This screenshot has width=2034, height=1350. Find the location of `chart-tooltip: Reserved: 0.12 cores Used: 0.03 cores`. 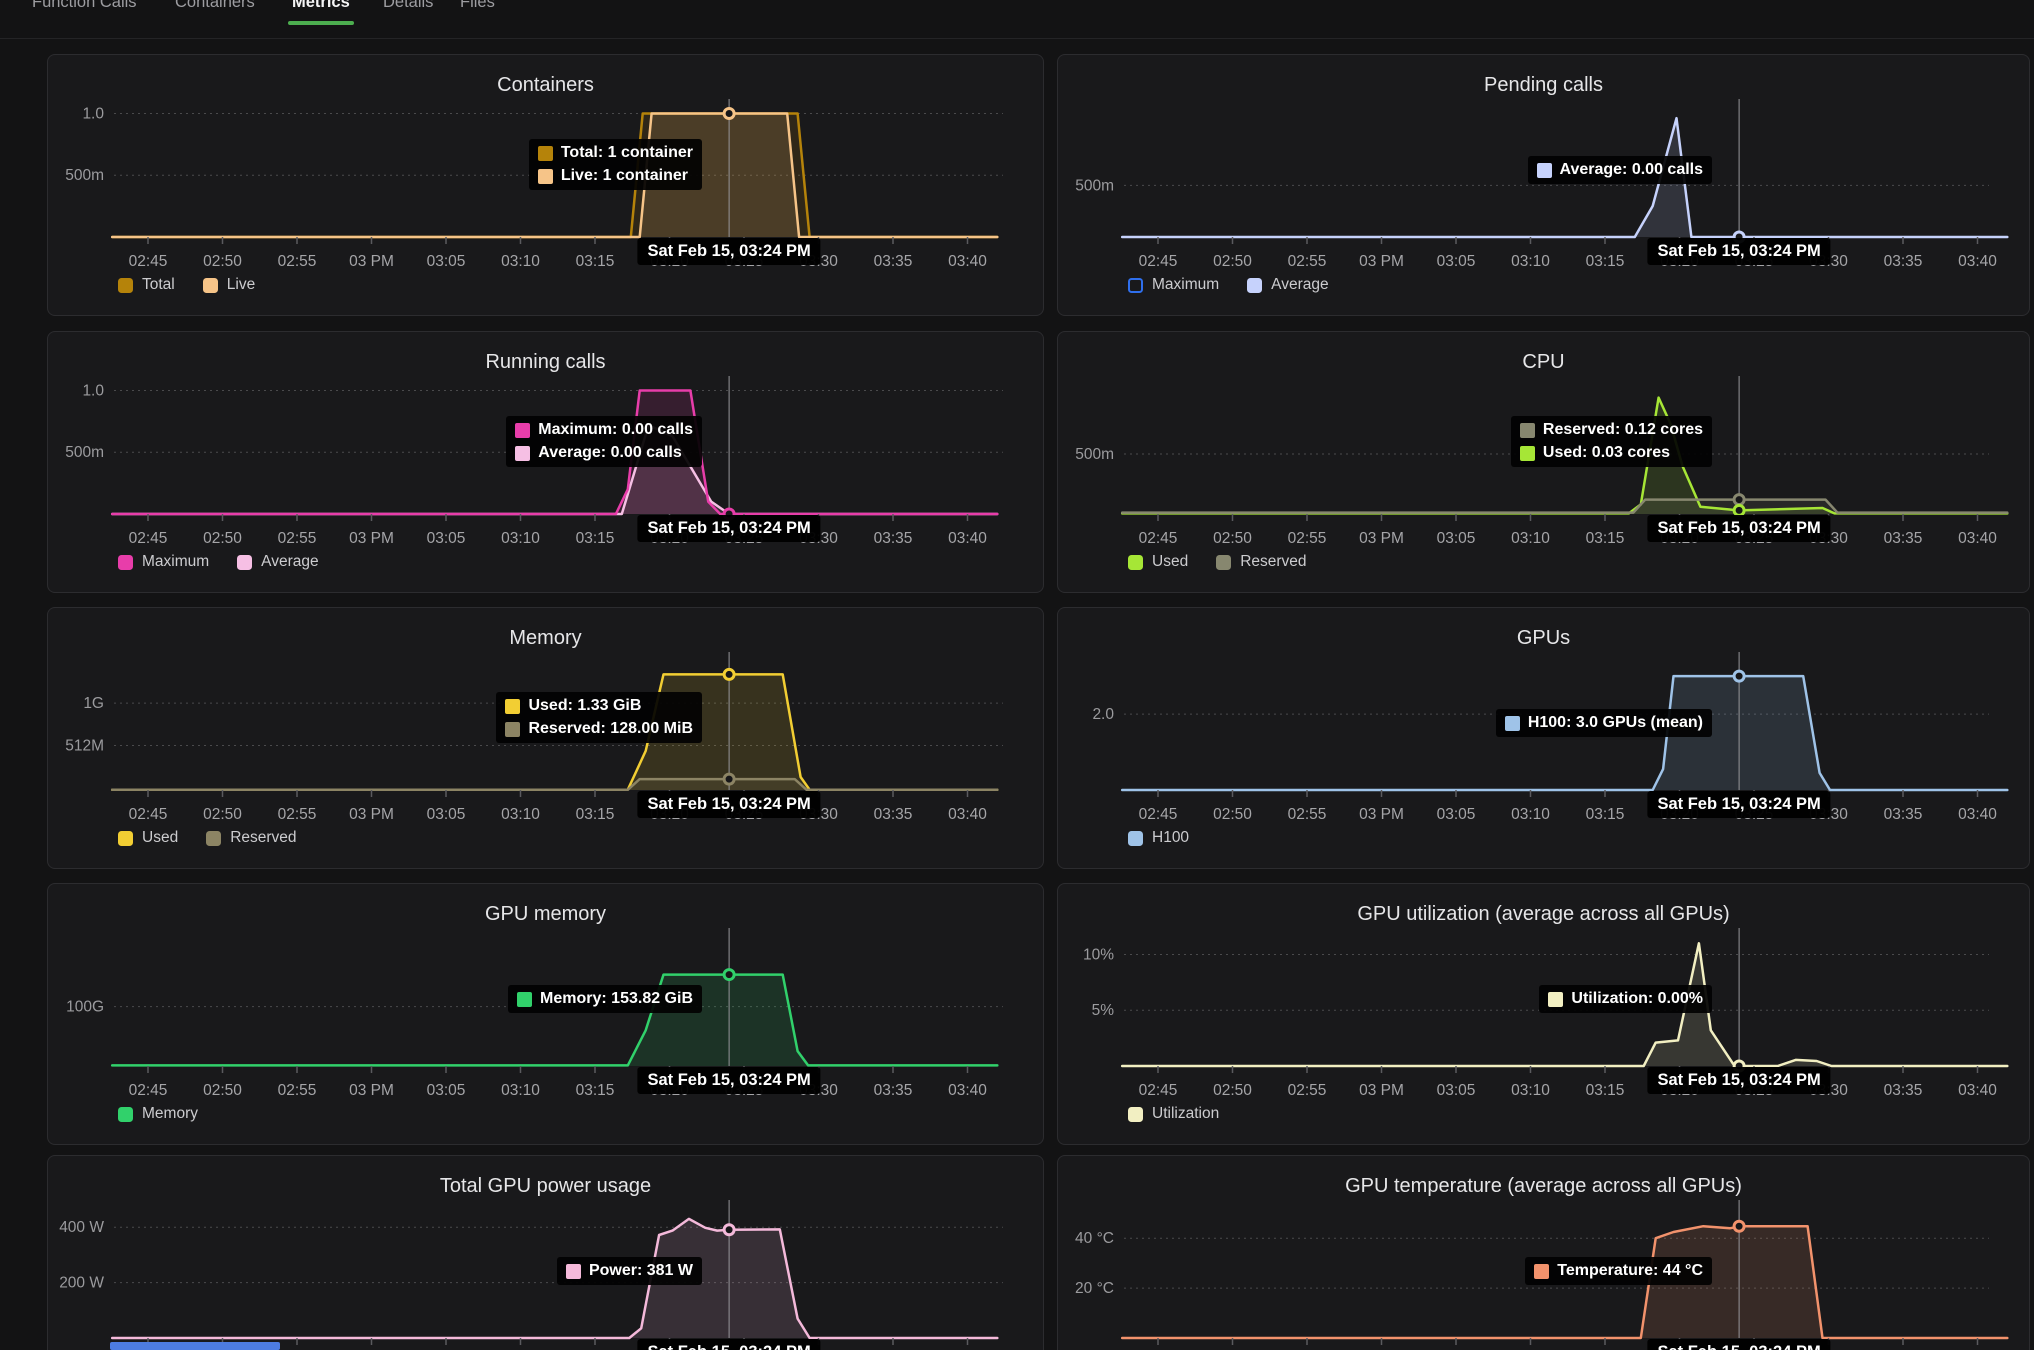

chart-tooltip: Reserved: 0.12 cores Used: 0.03 cores is located at coordinates (1611, 441).